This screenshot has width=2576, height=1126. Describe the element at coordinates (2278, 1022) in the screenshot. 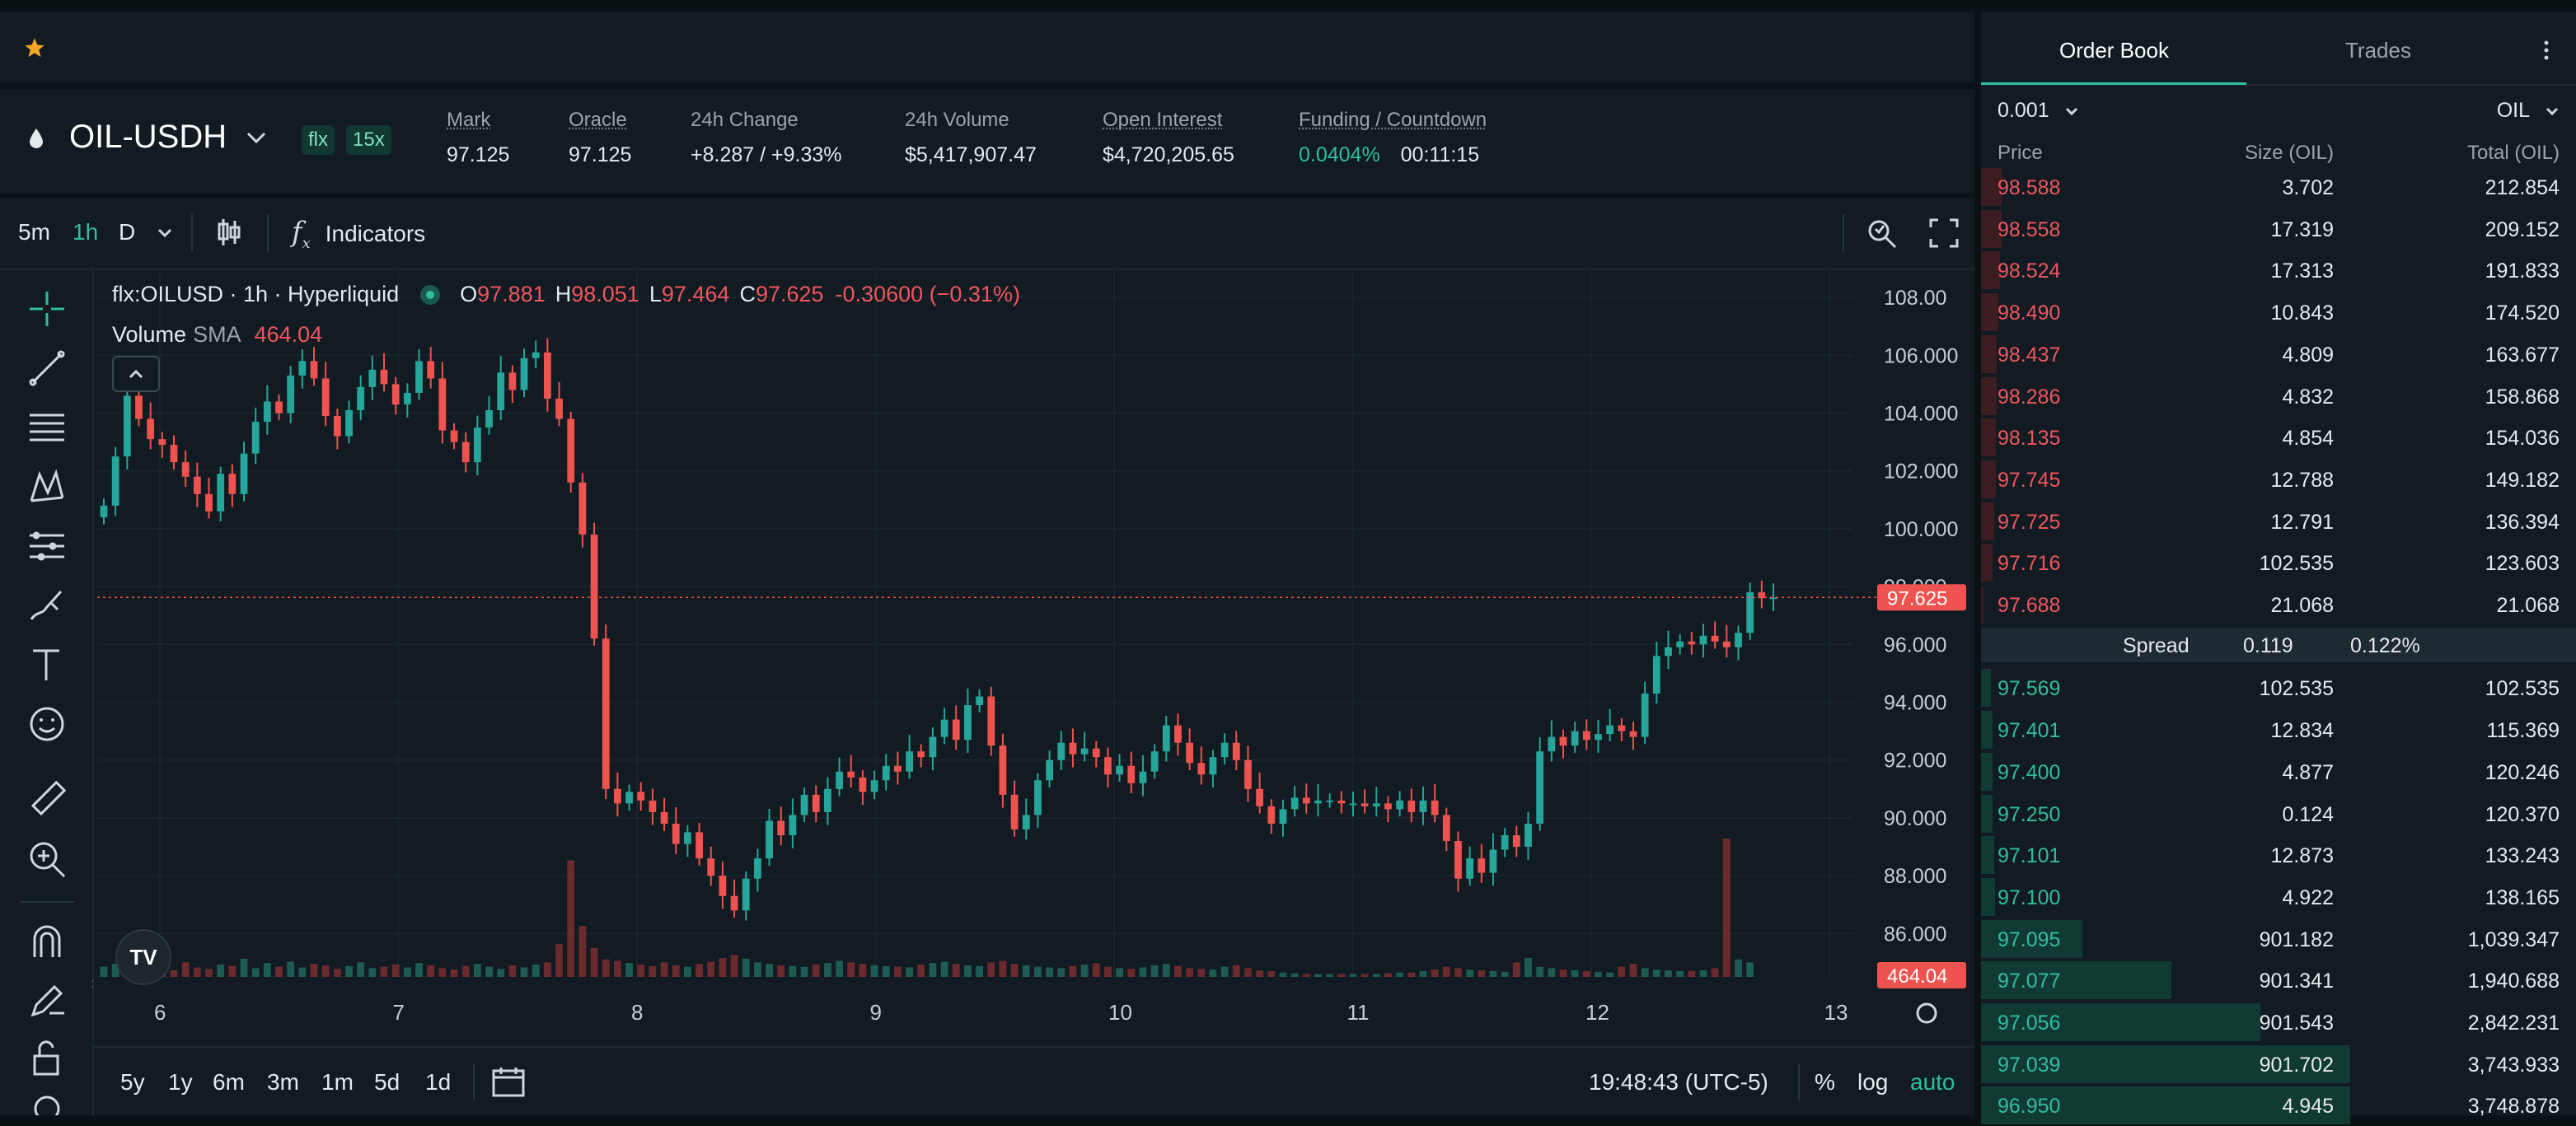

I see `bid-row: 97.056 901.543 2,842.231` at that location.